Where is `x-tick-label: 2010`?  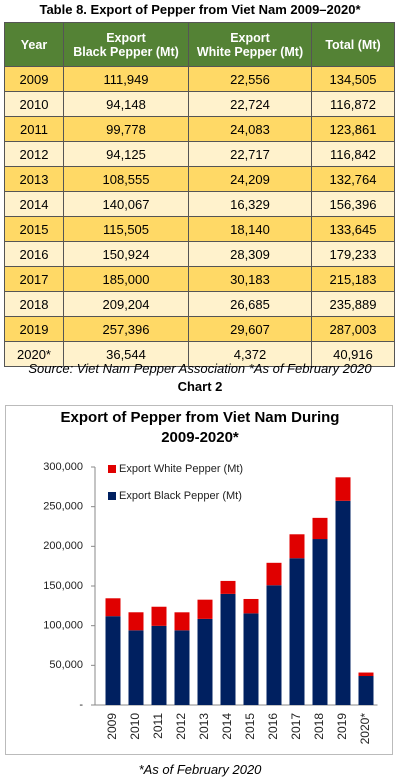
x-tick-label: 2010 is located at coordinates (135, 726).